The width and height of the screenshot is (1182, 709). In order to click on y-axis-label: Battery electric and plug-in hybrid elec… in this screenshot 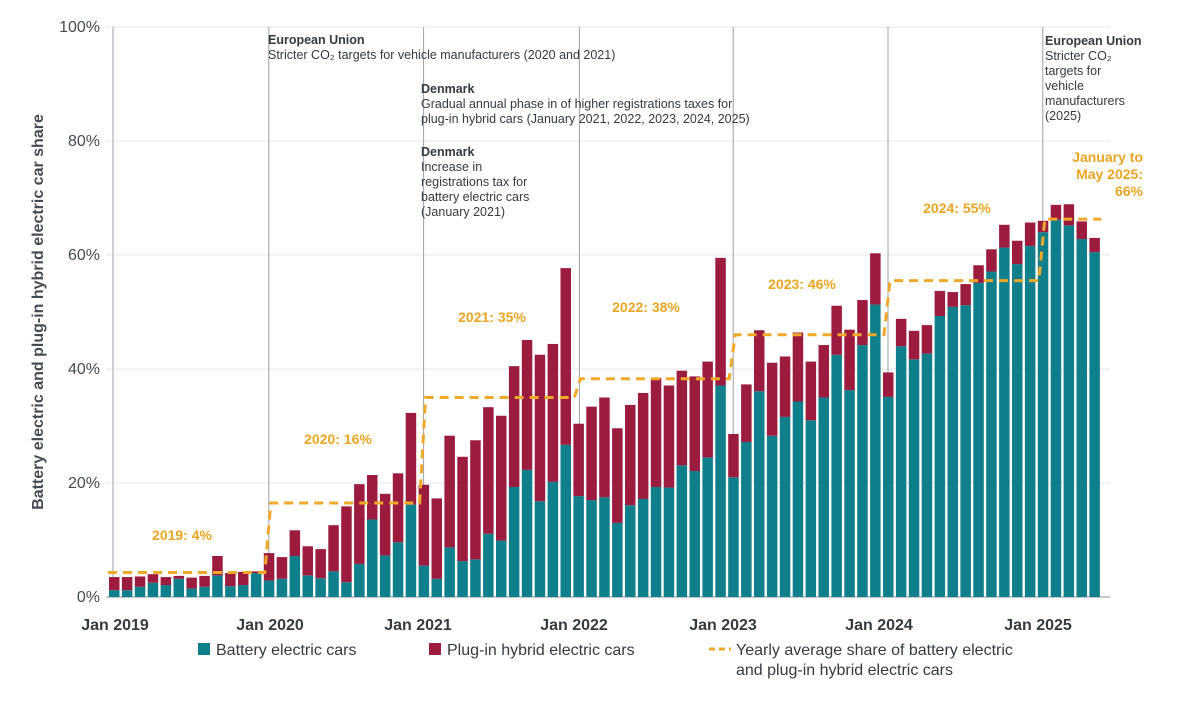, I will do `click(38, 312)`.